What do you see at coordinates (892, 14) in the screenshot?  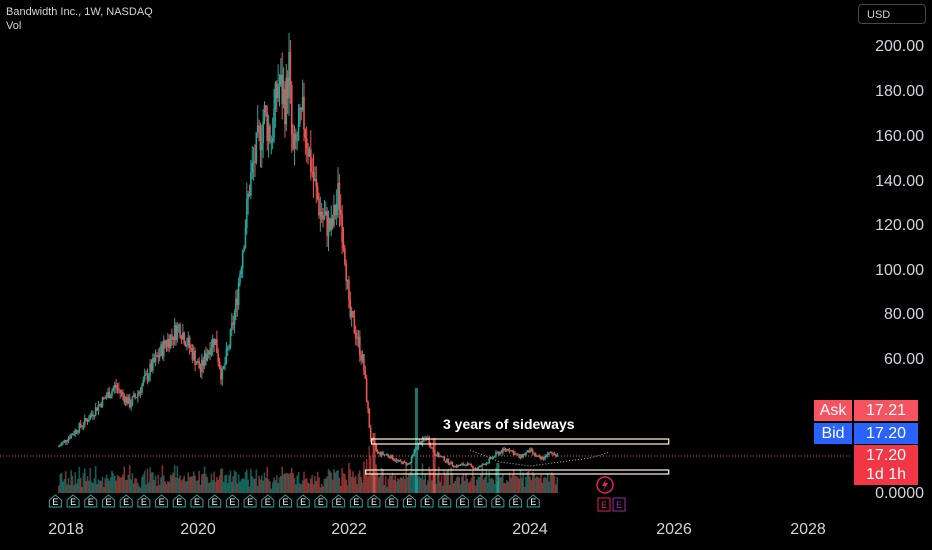 I see `currency-selector: USD` at bounding box center [892, 14].